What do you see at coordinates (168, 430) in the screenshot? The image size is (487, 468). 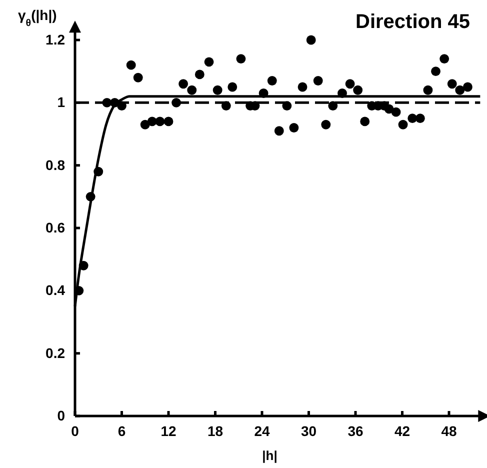 I see `x-tick-label: 12` at bounding box center [168, 430].